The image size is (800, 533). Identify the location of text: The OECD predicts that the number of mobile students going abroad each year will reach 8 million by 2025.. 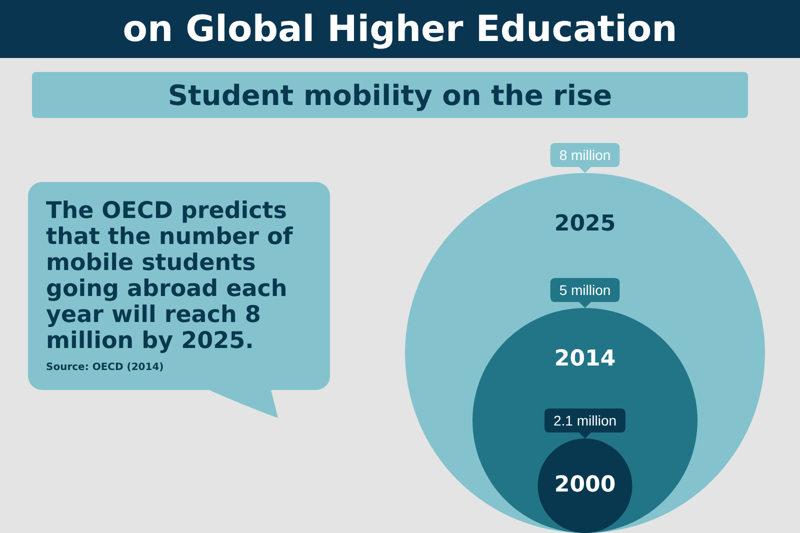
(170, 276).